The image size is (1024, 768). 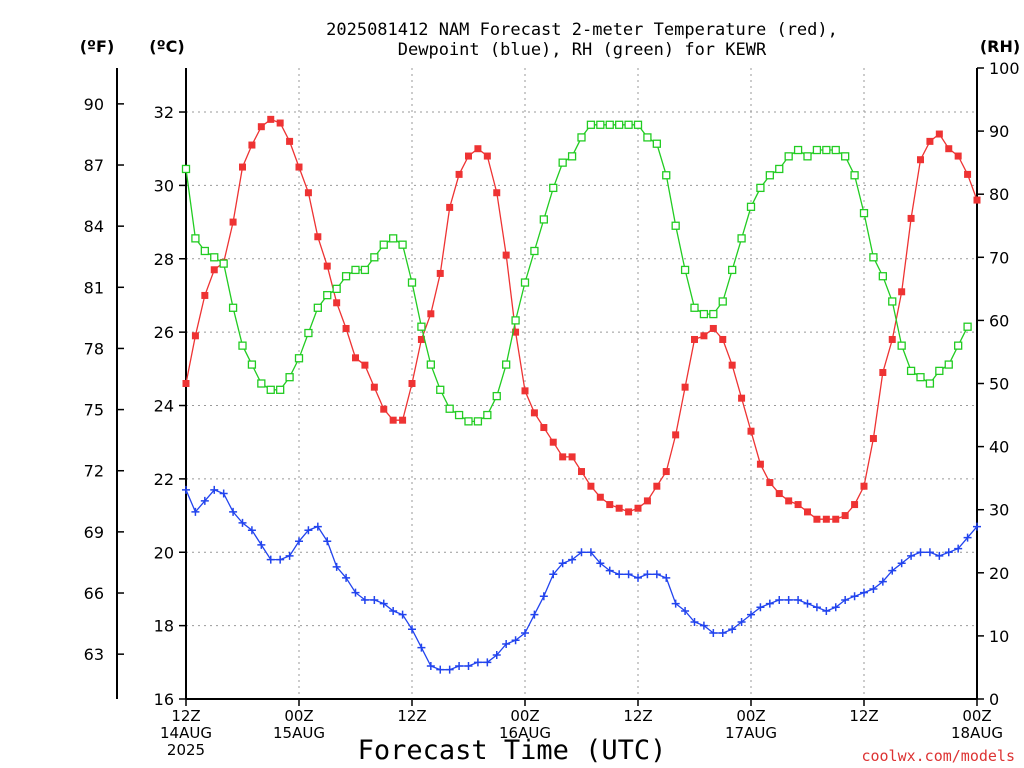 What do you see at coordinates (164, 626) in the screenshot?
I see `celsius-tick-label: 18` at bounding box center [164, 626].